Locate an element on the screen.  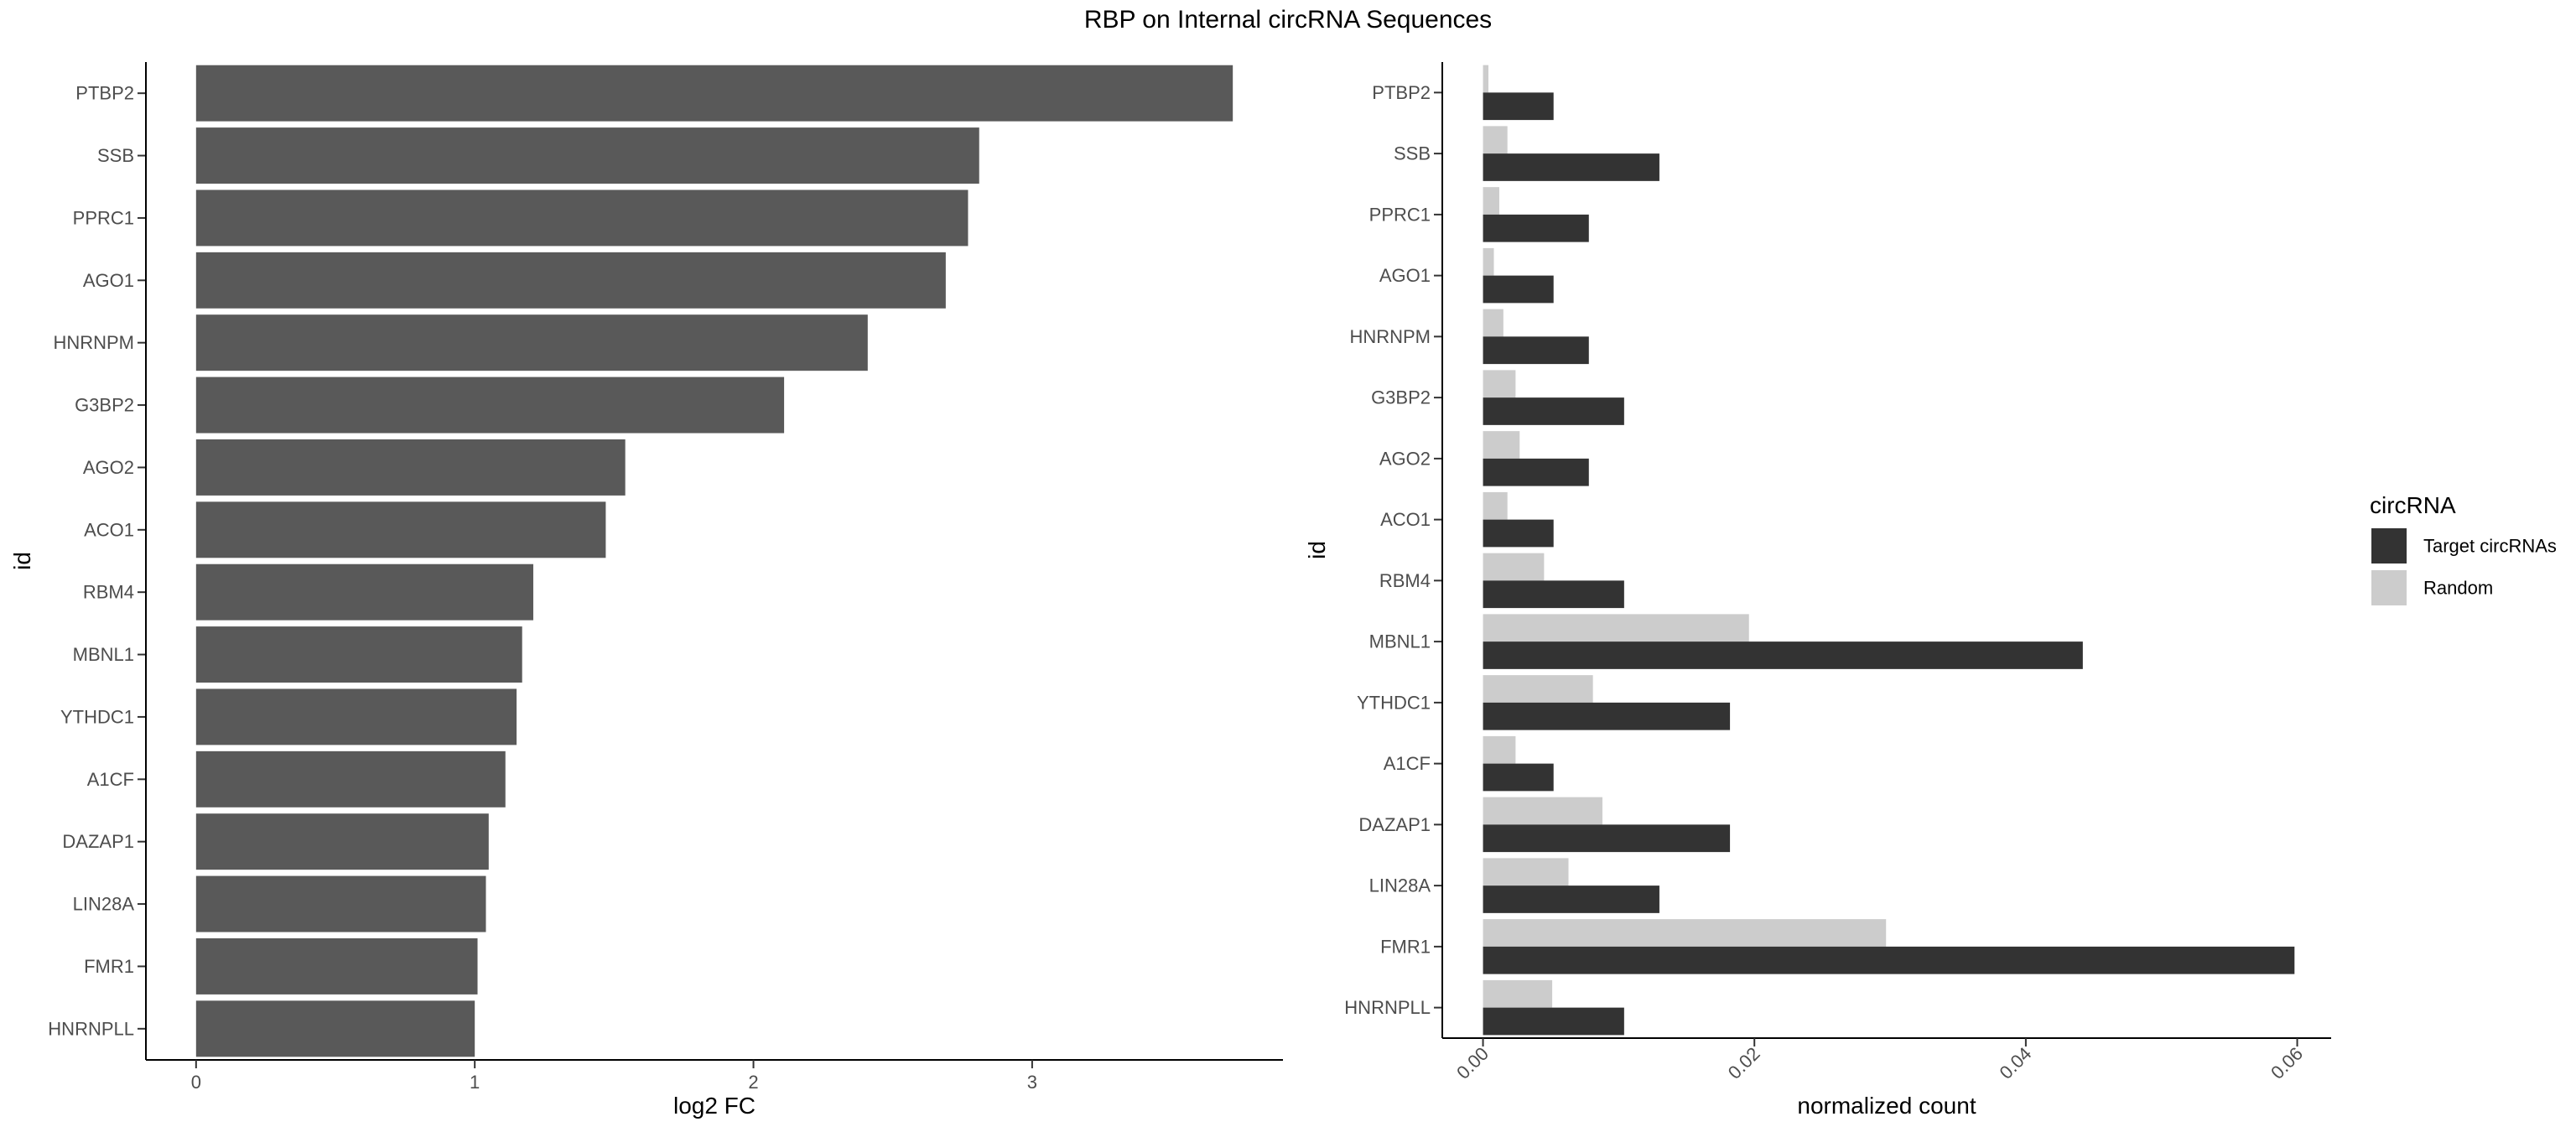
bar-target-g3bp2 is located at coordinates (1553, 411).